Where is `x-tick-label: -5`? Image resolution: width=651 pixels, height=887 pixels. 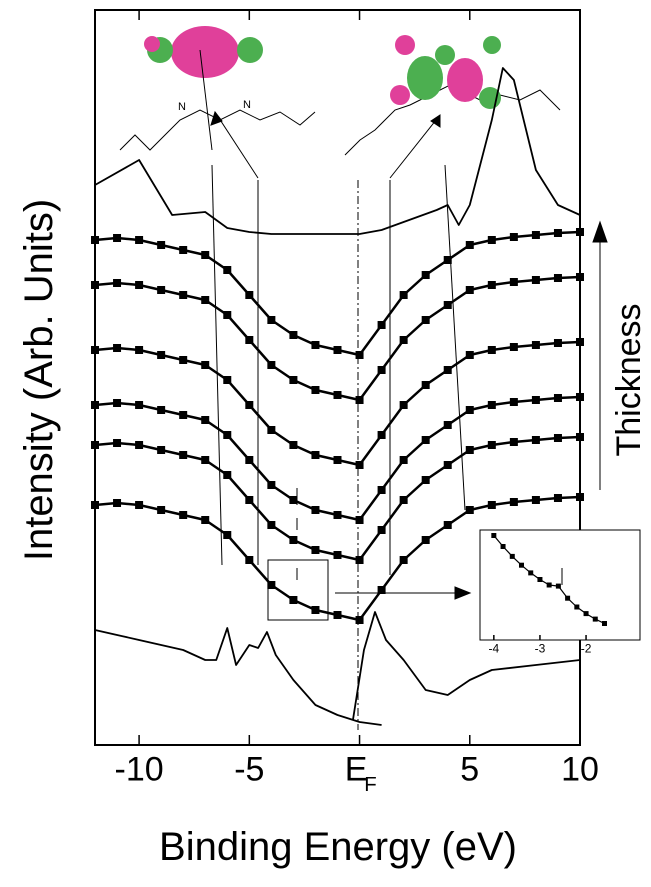 x-tick-label: -5 is located at coordinates (249, 770).